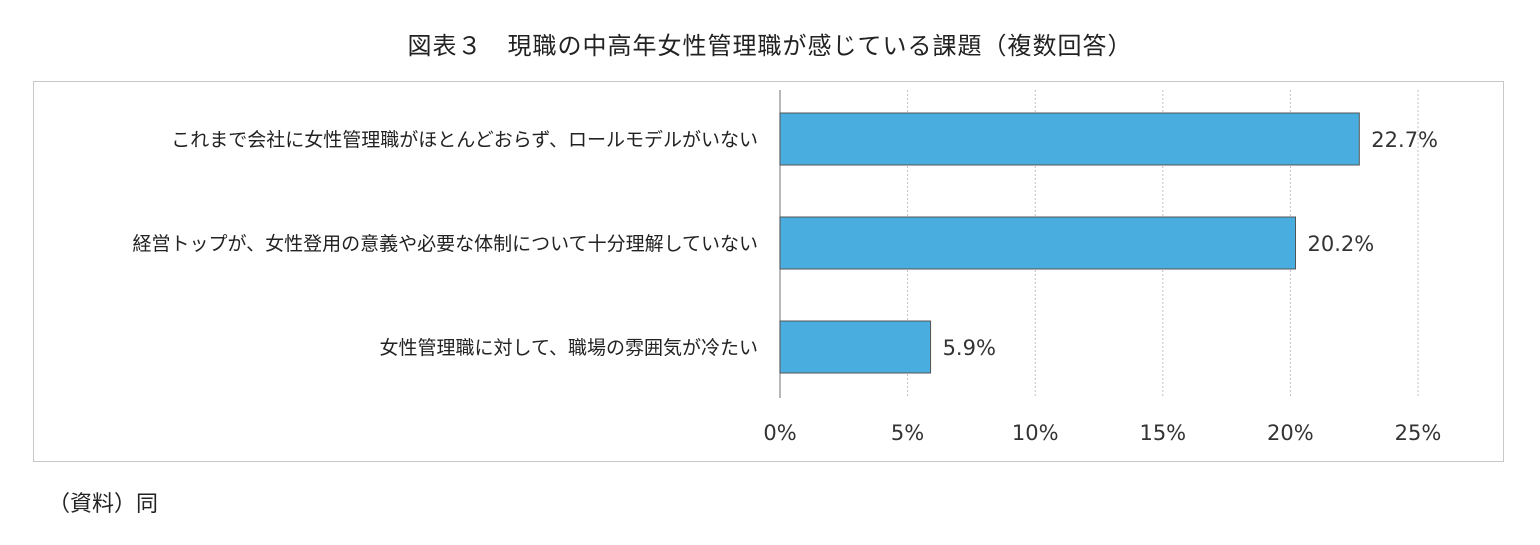  What do you see at coordinates (1290, 433) in the screenshot?
I see `x-tick-label: 20%` at bounding box center [1290, 433].